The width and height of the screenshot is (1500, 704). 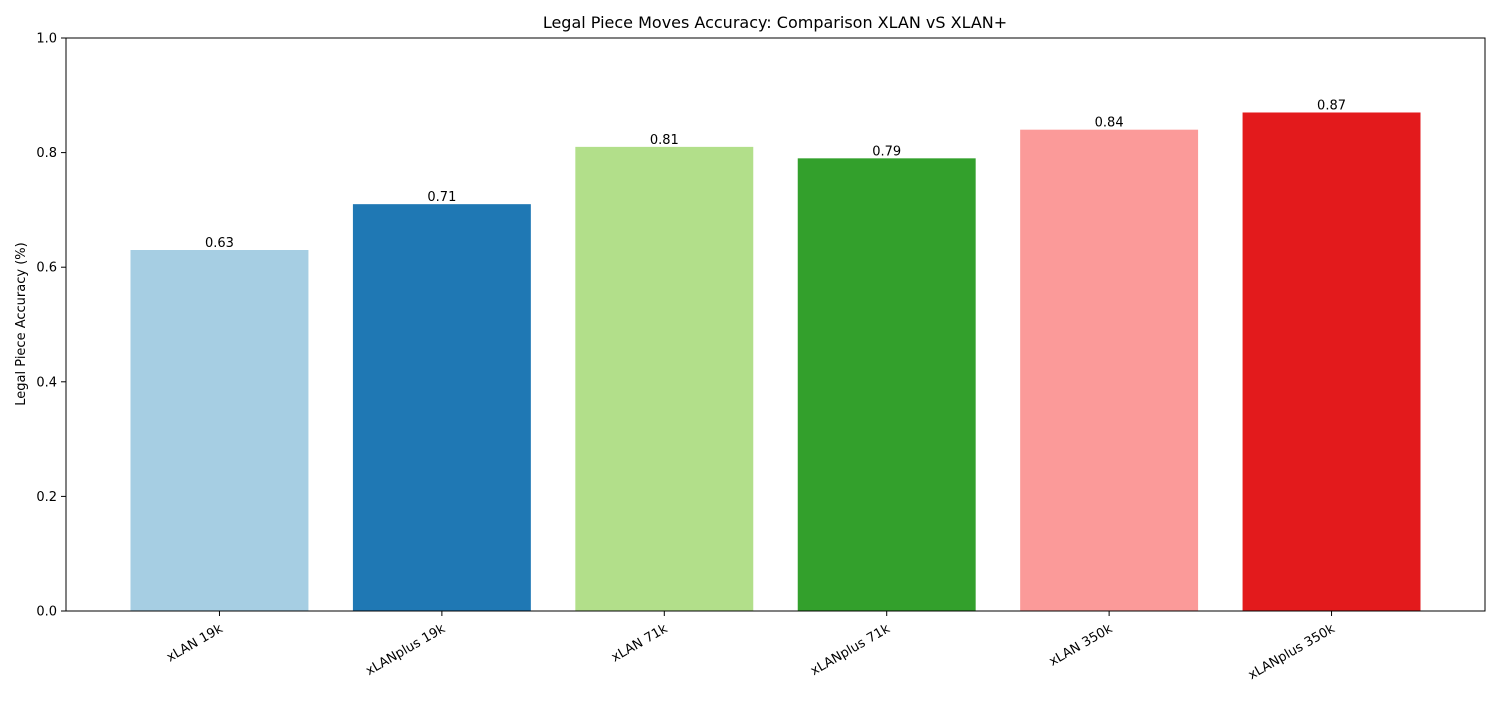 What do you see at coordinates (664, 140) in the screenshot?
I see `bar-value-label: 0.81` at bounding box center [664, 140].